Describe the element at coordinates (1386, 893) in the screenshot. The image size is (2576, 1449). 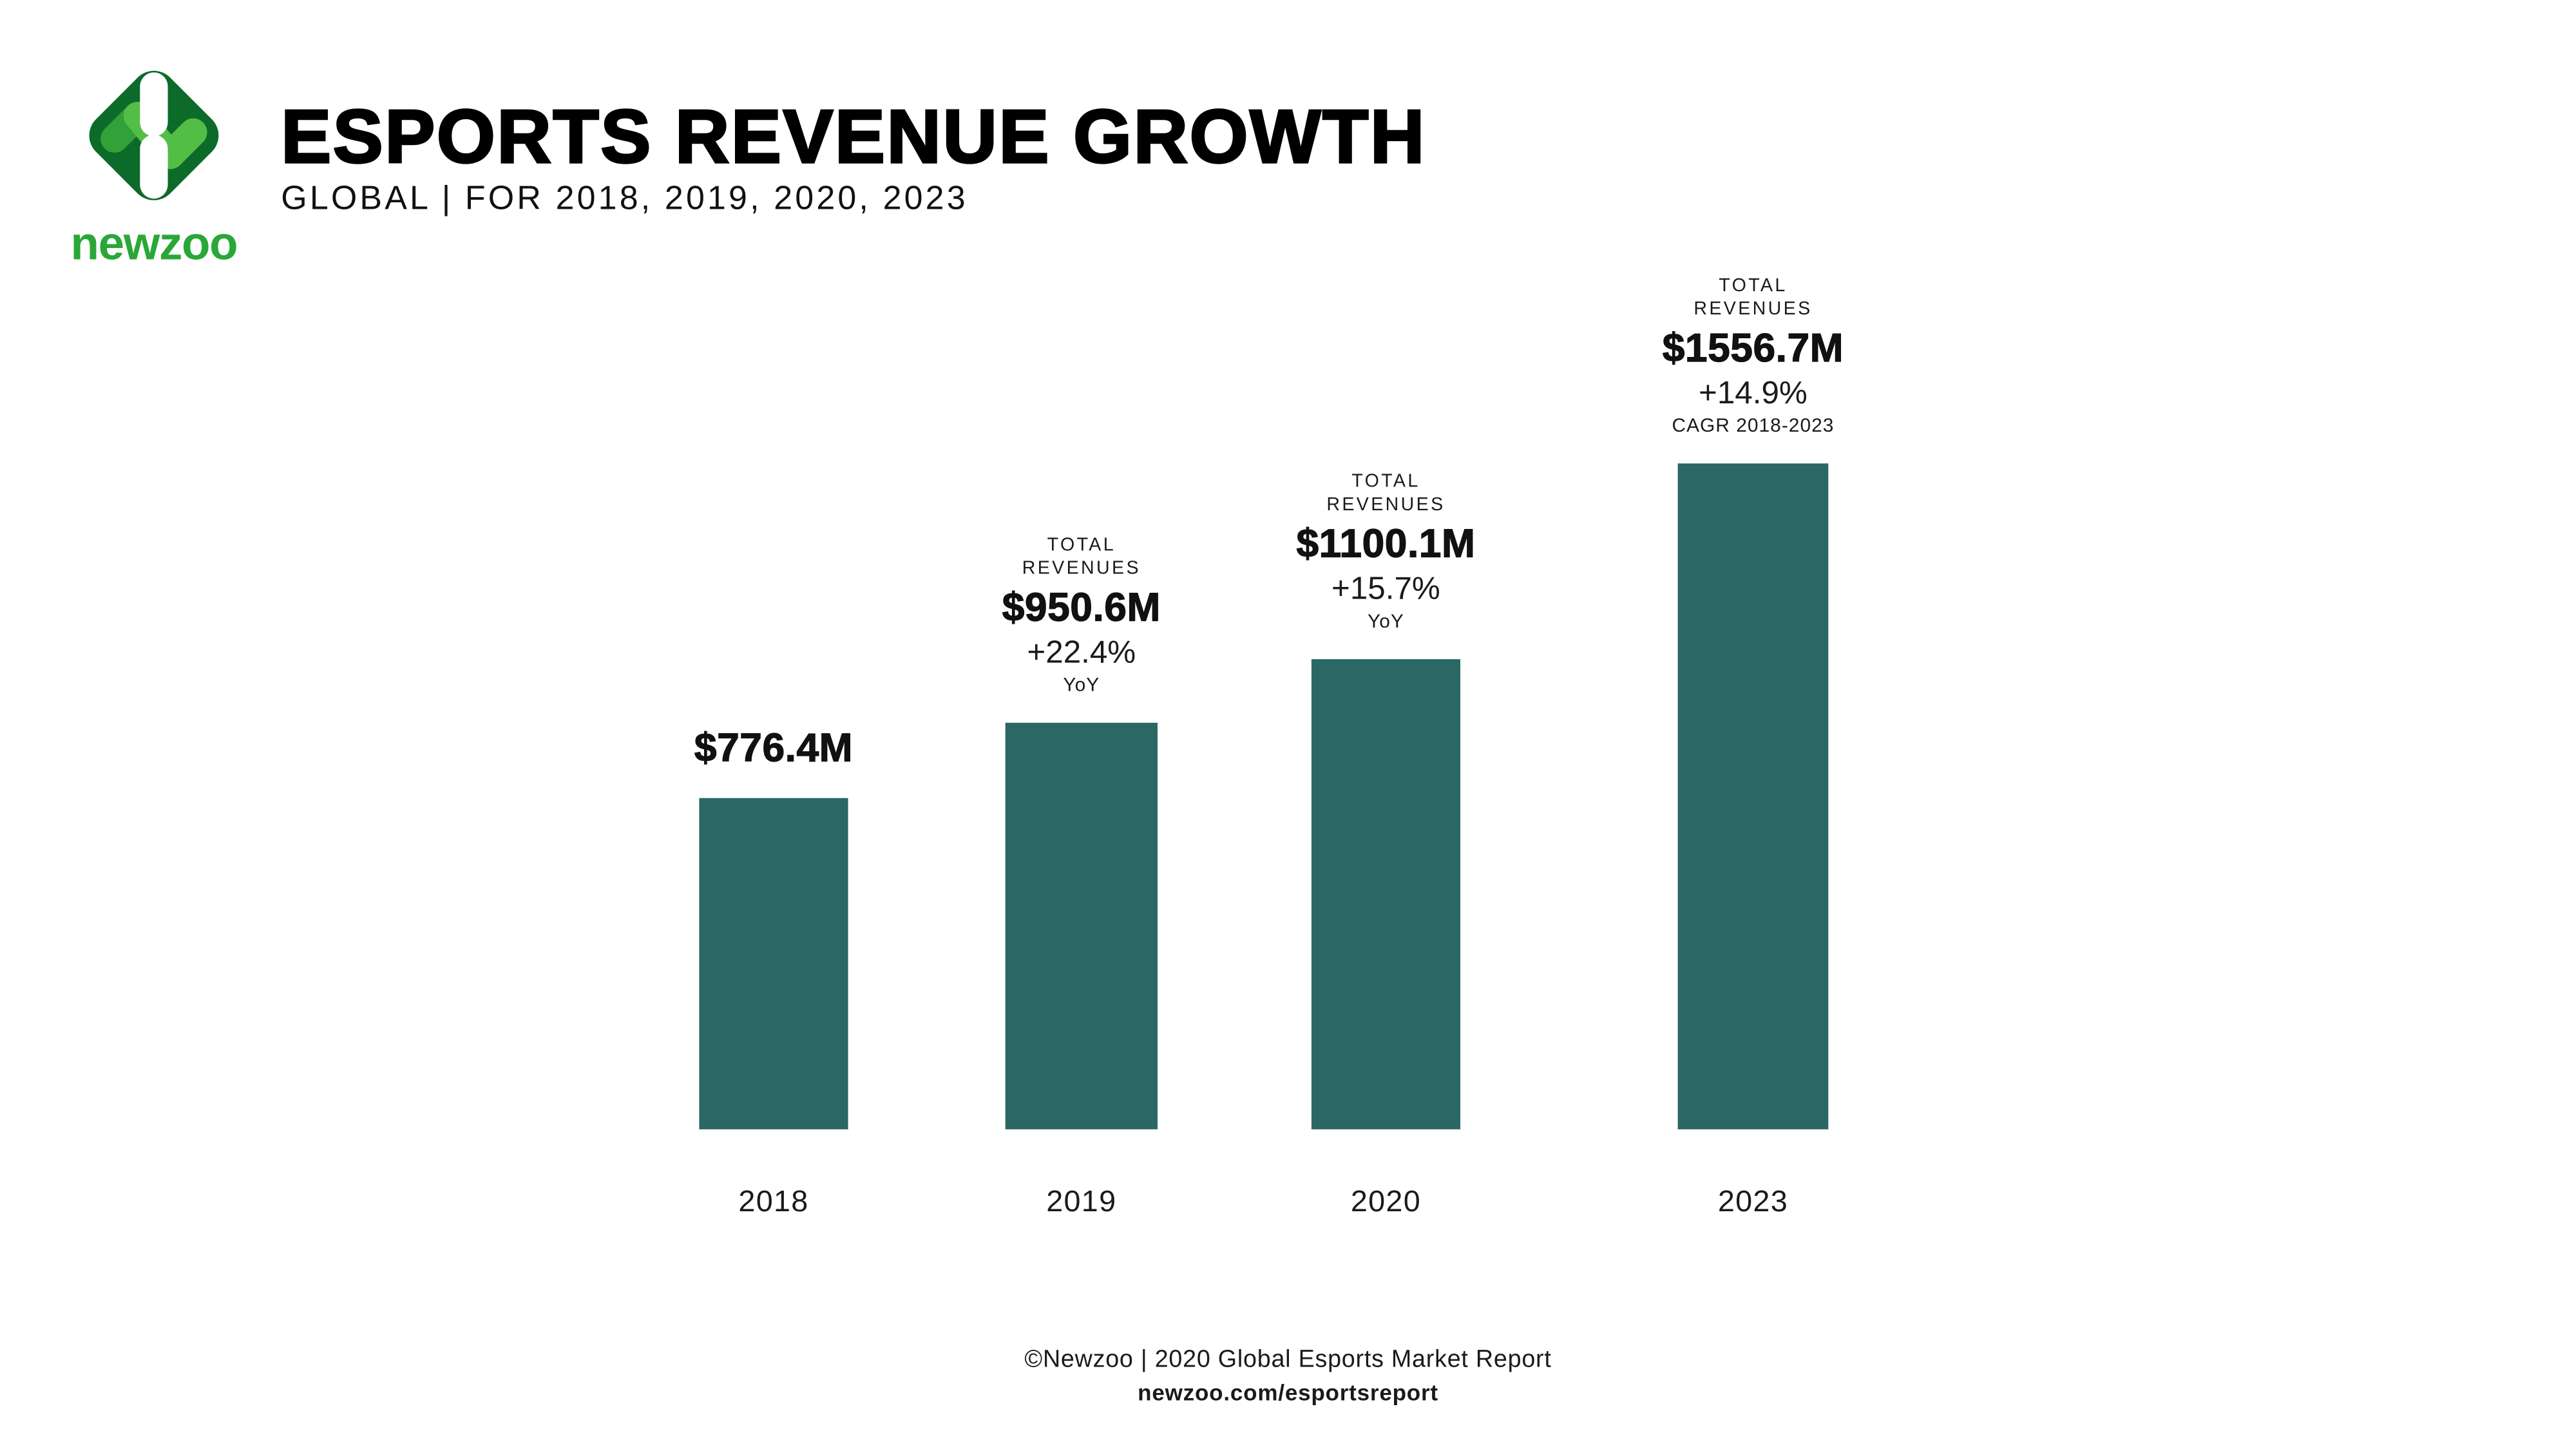
I see `bar-2020` at that location.